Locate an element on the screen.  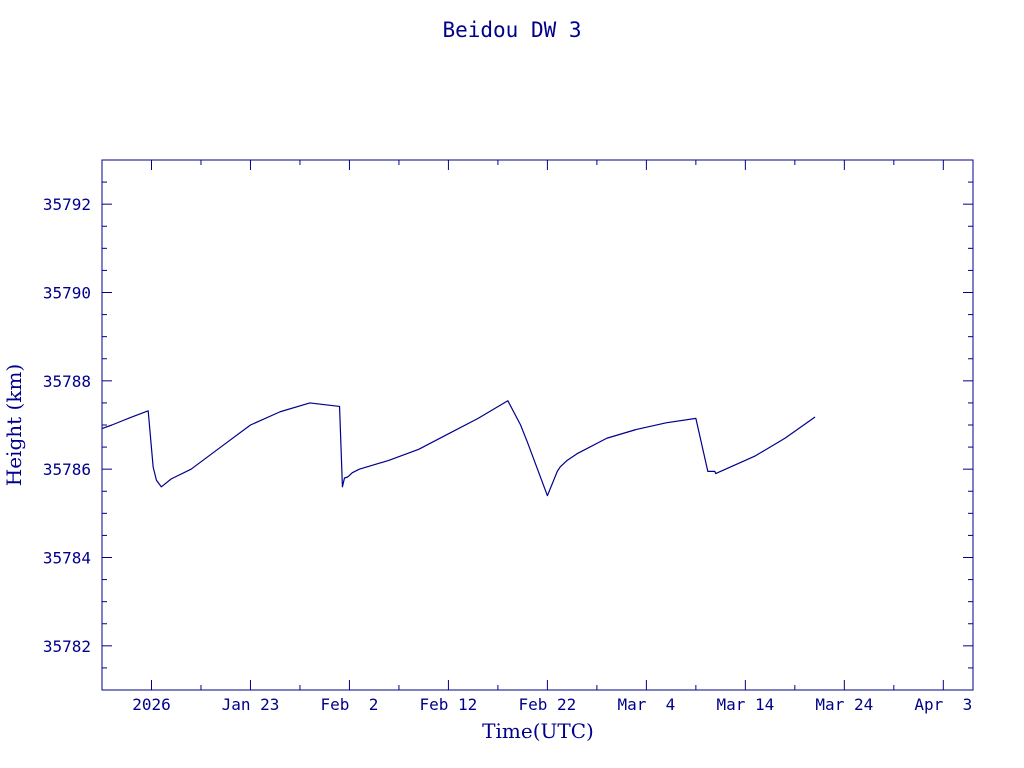
x-tick-label: Mar 4 is located at coordinates (646, 704).